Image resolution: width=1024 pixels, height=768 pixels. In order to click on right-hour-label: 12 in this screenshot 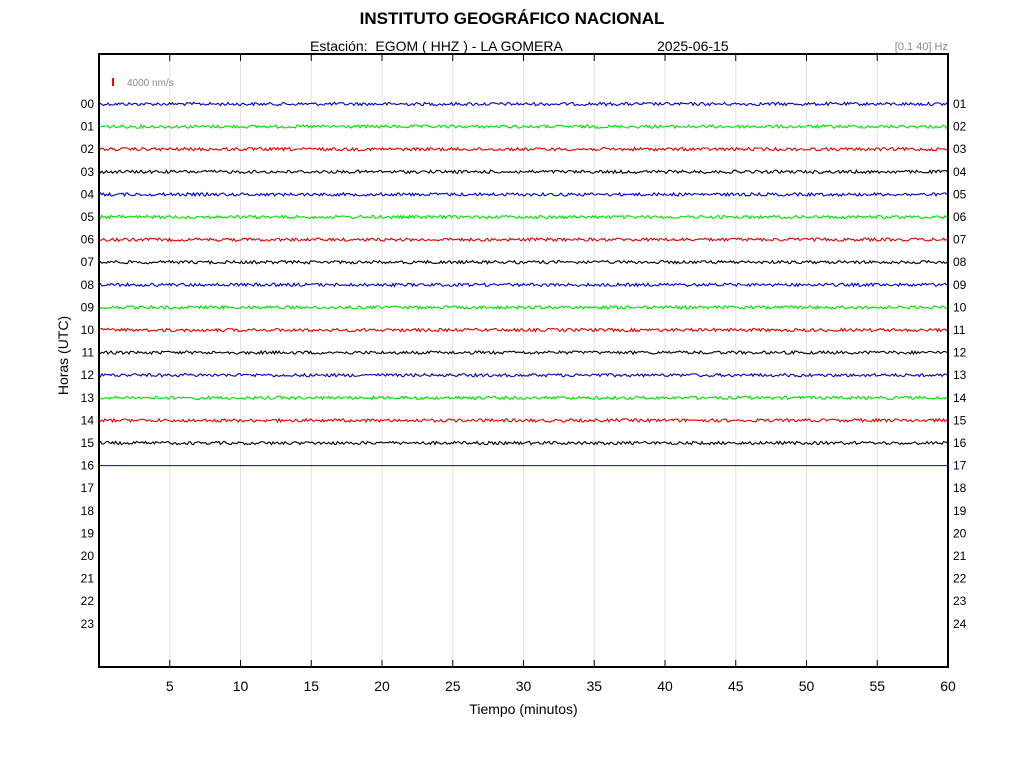, I will do `click(960, 353)`.